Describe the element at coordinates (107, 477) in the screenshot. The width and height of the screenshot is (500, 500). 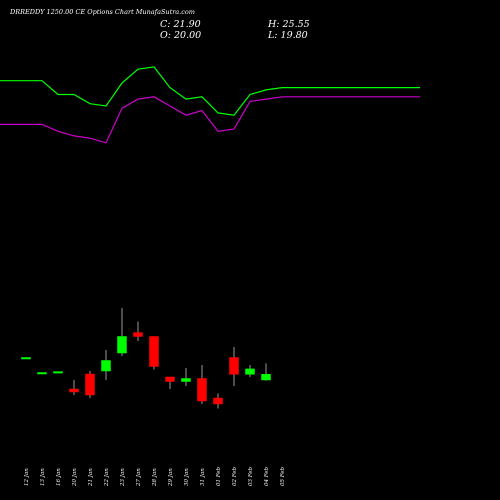
I see `x-tick-label: 22 Jan` at that location.